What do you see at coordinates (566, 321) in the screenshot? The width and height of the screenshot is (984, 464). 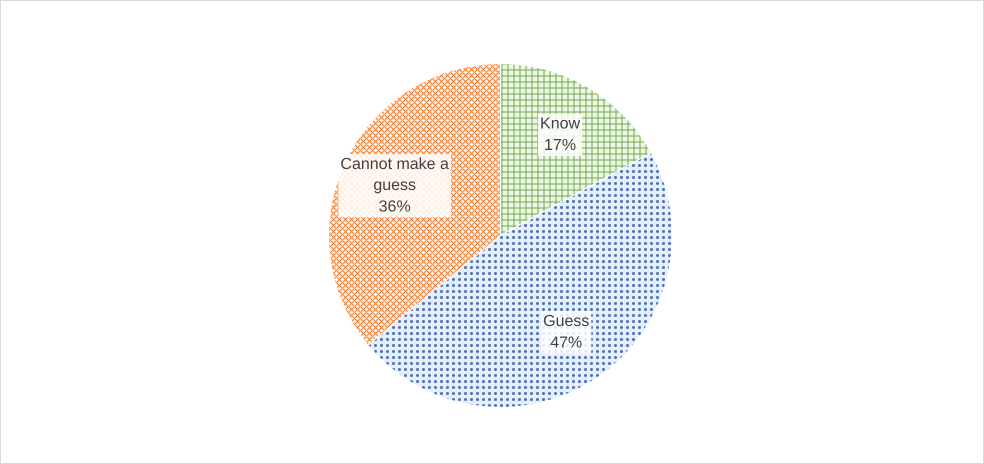 I see `slice-label: Guess` at bounding box center [566, 321].